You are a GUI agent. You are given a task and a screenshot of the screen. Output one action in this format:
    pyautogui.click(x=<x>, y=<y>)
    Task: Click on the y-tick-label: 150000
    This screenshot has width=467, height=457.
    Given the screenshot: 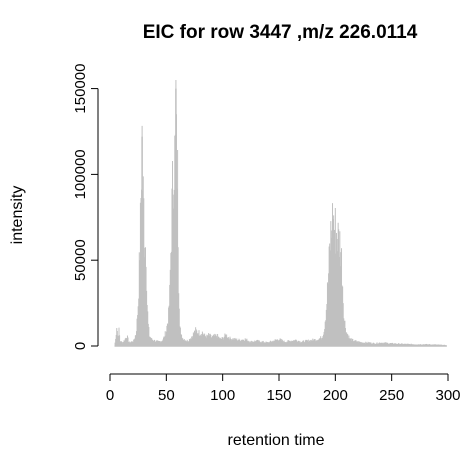 What is the action you would take?
    pyautogui.click(x=80, y=89)
    